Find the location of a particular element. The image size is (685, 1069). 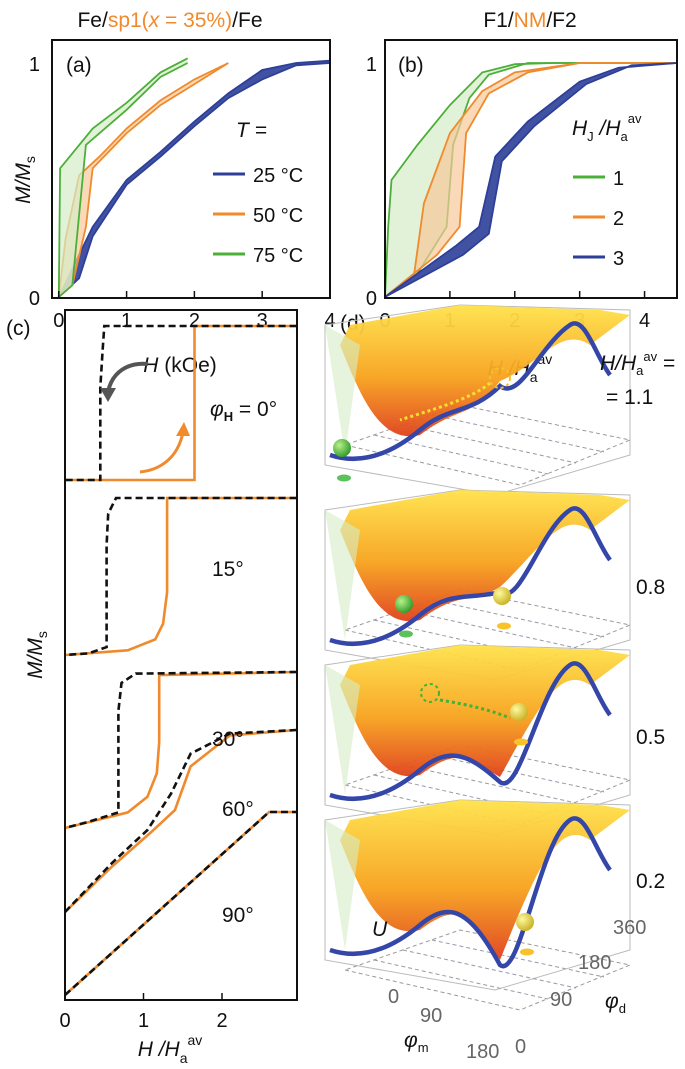

y-tick: 360 is located at coordinates (629, 928).